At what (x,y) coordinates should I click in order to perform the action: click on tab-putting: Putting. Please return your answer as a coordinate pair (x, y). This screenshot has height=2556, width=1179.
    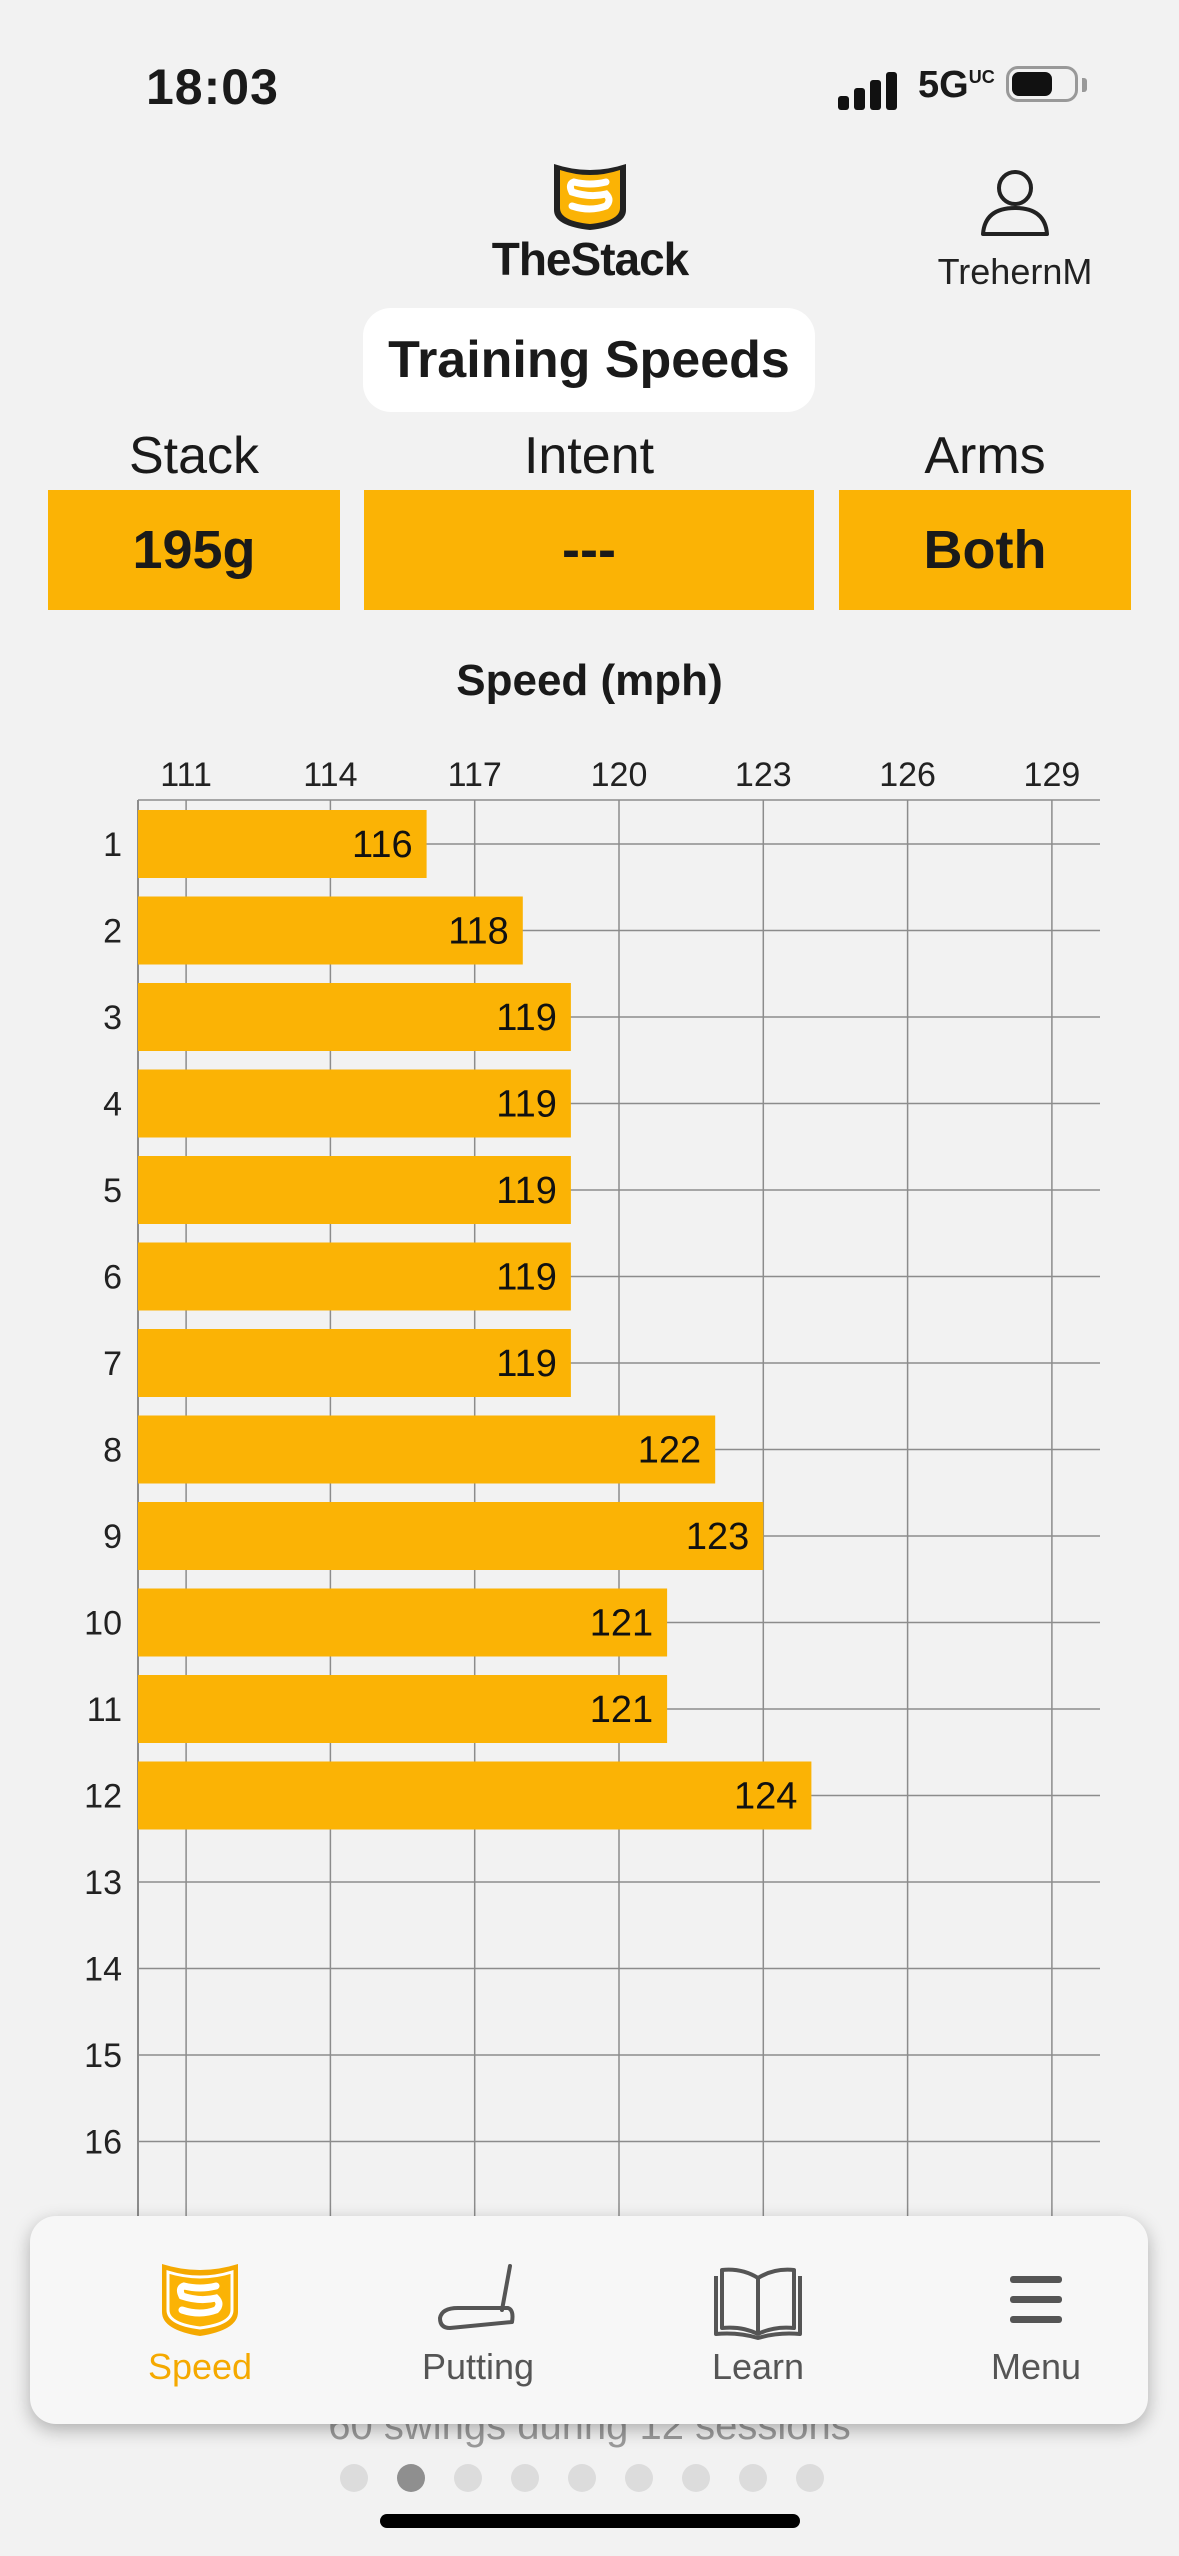
    Looking at the image, I should click on (478, 2320).